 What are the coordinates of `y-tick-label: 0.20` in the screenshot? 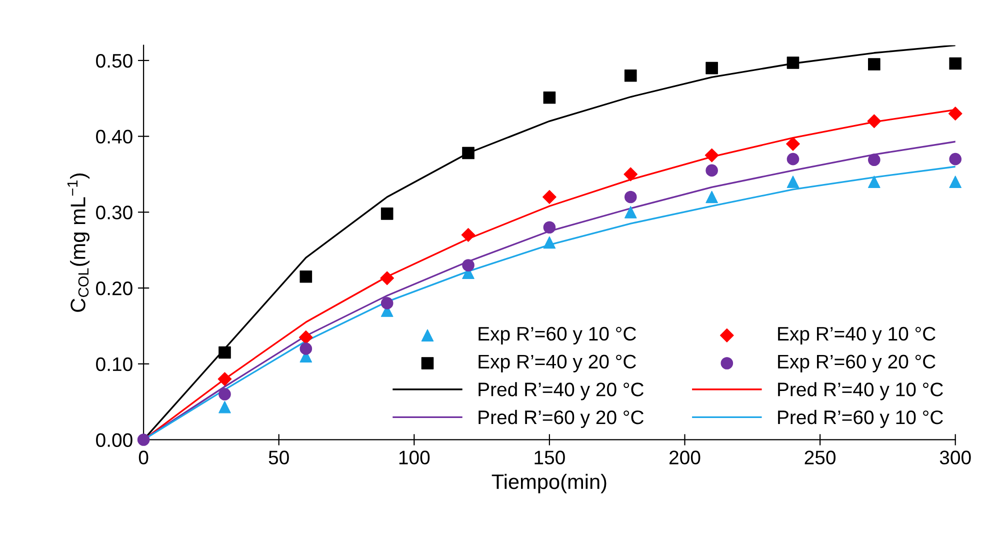 It's located at (114, 288).